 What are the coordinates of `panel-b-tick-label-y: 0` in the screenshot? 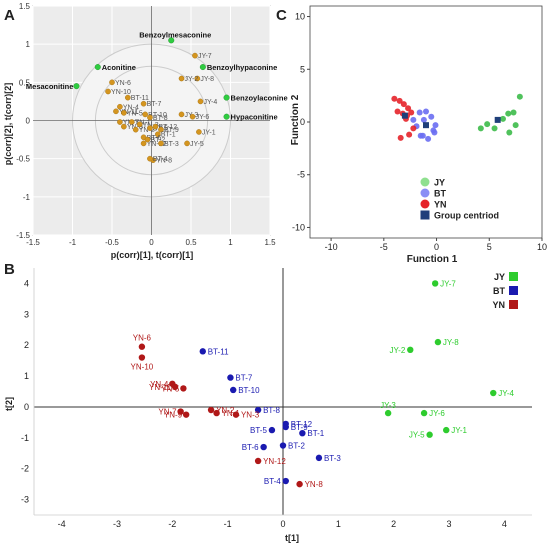 It's located at (26, 407).